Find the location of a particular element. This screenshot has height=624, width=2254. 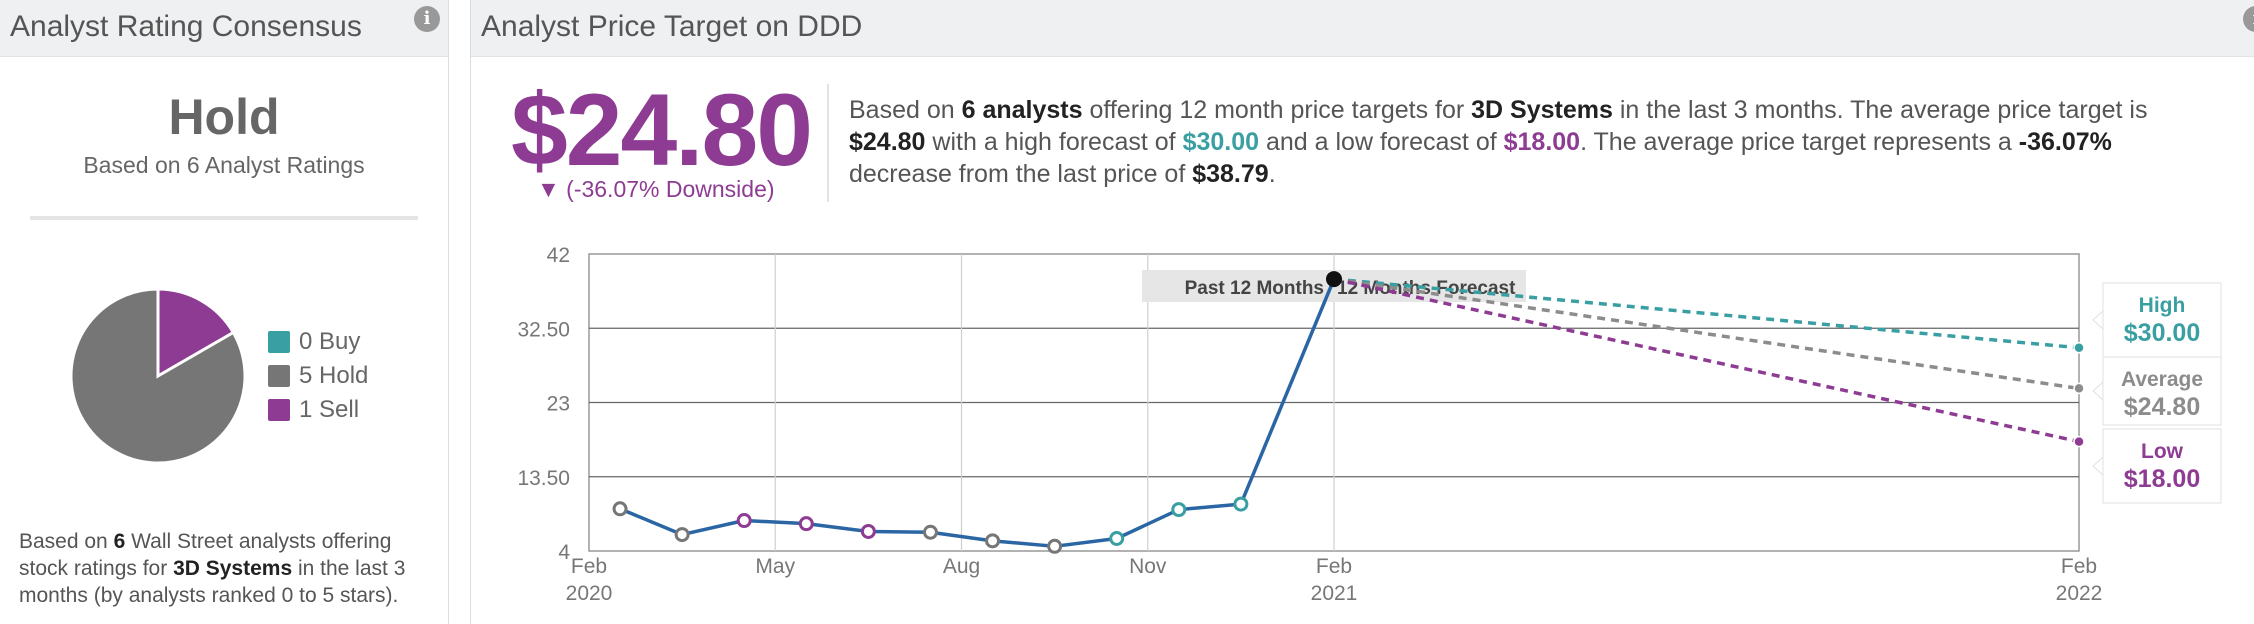

company-name: 3D Systems is located at coordinates (233, 568).